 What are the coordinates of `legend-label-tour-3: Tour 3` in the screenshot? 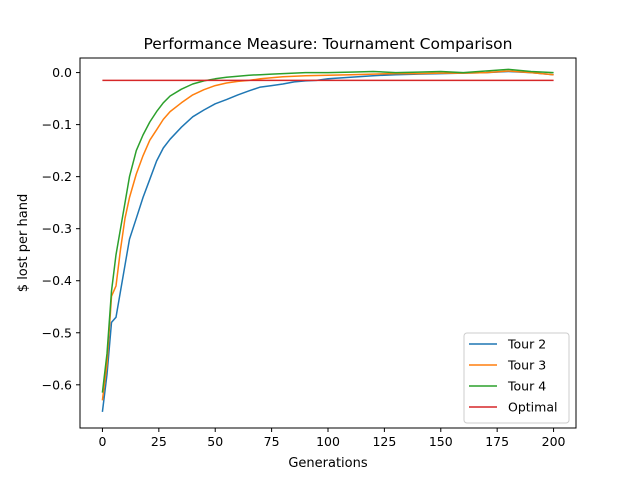 It's located at (526, 365).